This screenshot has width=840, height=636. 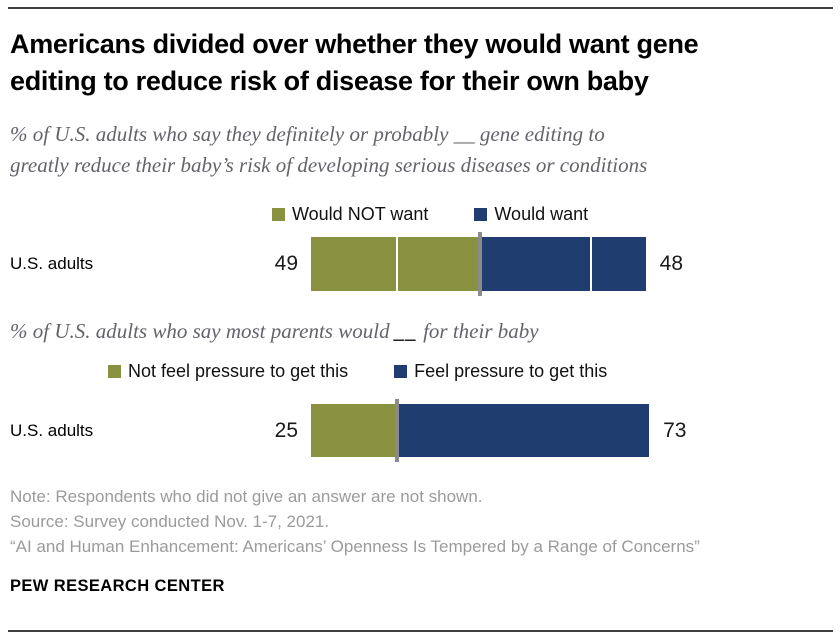 I want to click on chart1-bar-row: U.S. adults 49 48, so click(x=420, y=264).